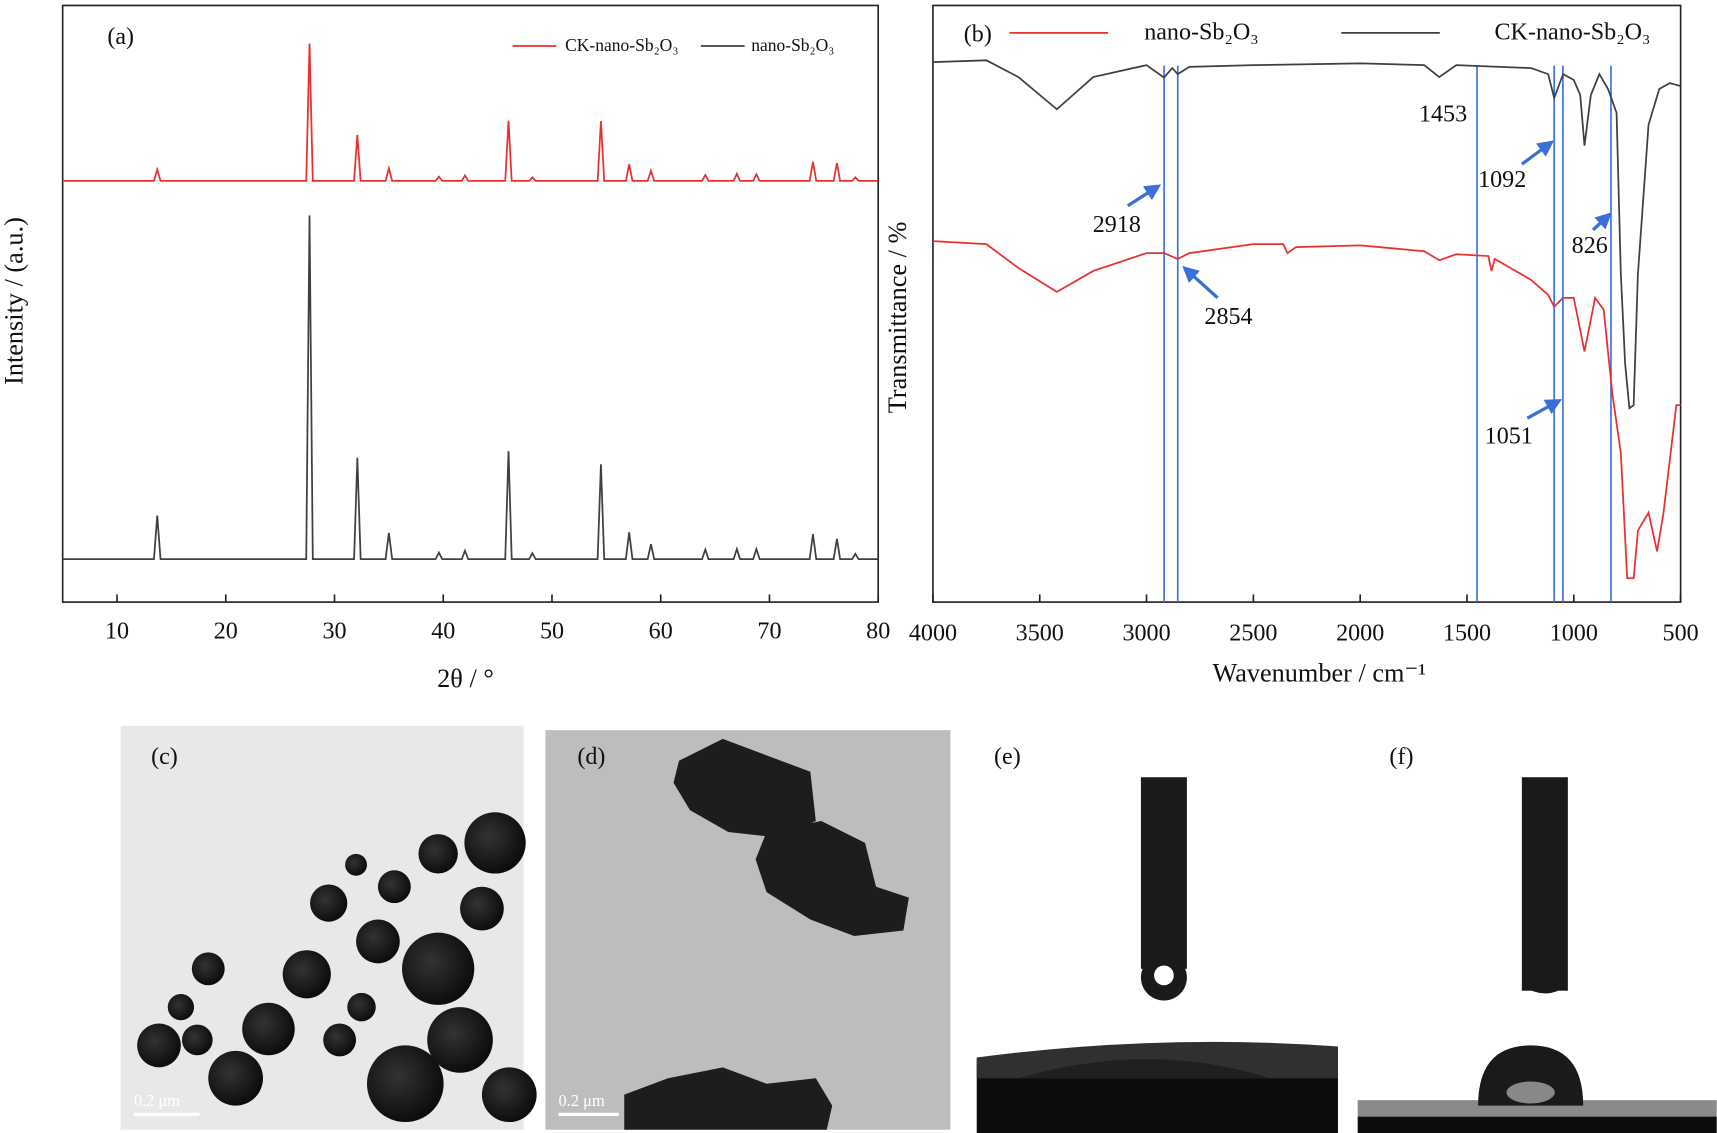  What do you see at coordinates (1401, 757) in the screenshot?
I see `panel-label: (f)` at bounding box center [1401, 757].